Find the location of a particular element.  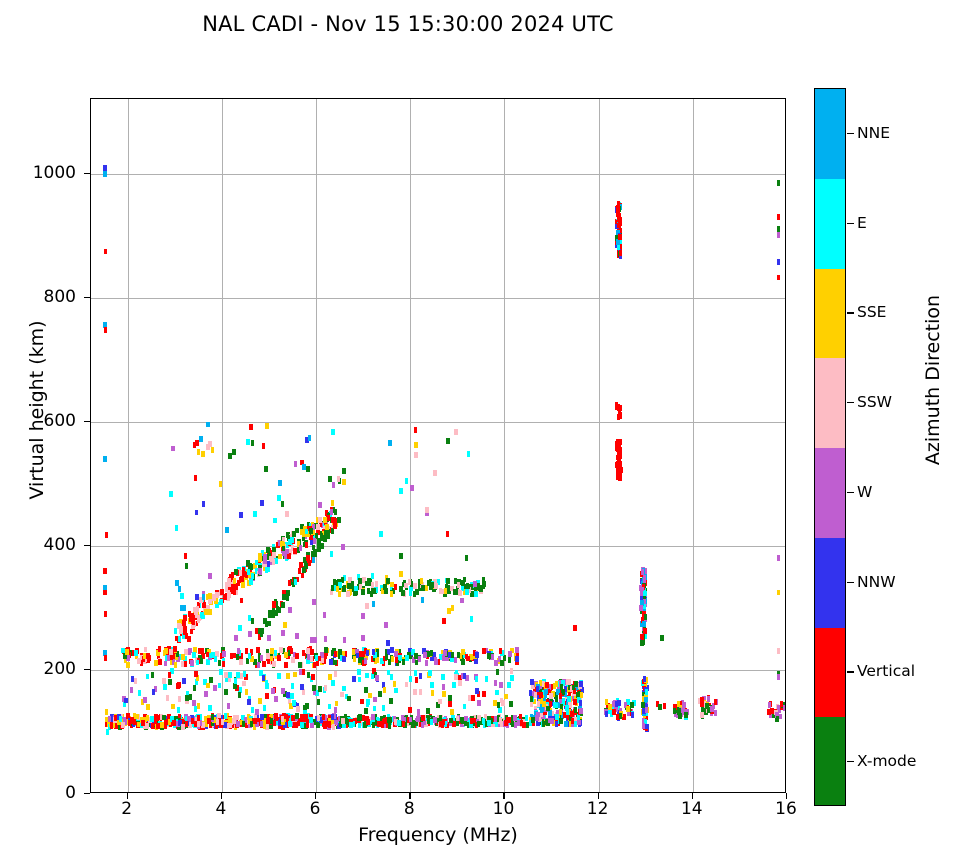

colorbar-segment-sse is located at coordinates (830, 313).